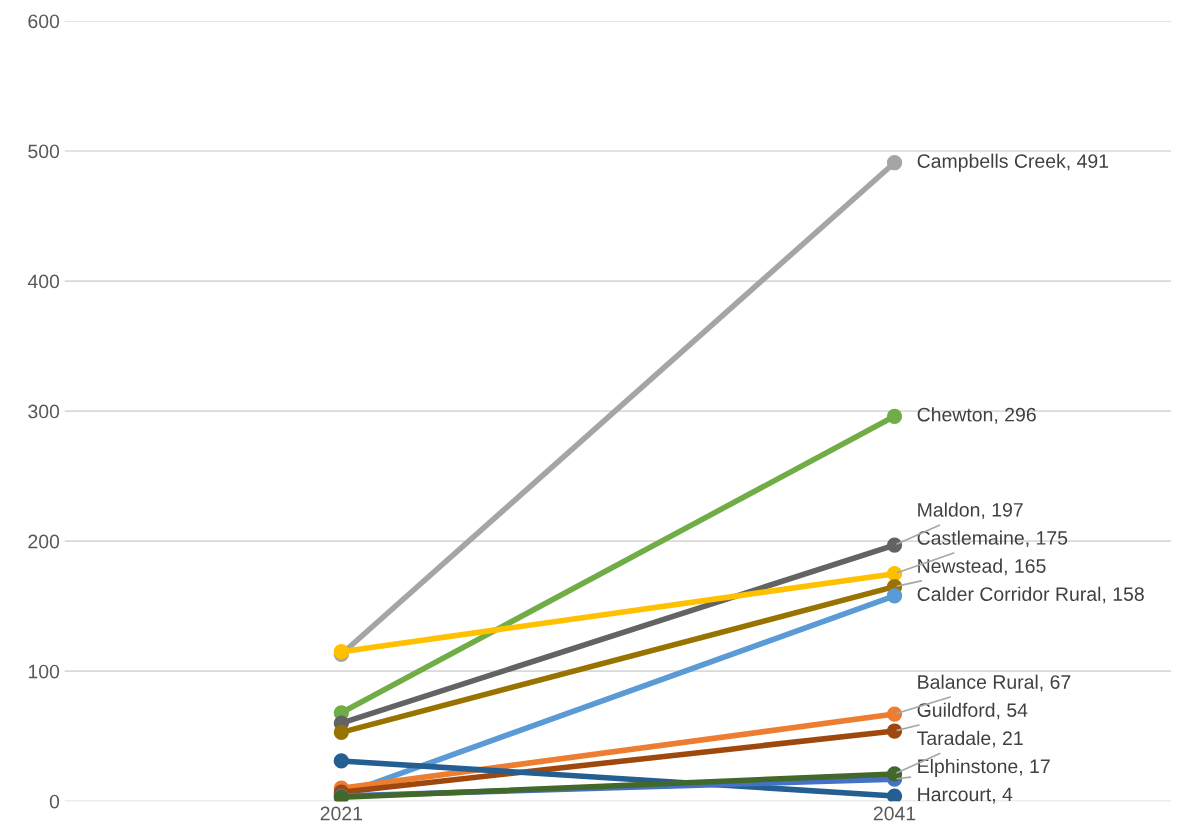 The height and width of the screenshot is (839, 1177). I want to click on data-label: Chewton, 296, so click(976, 415).